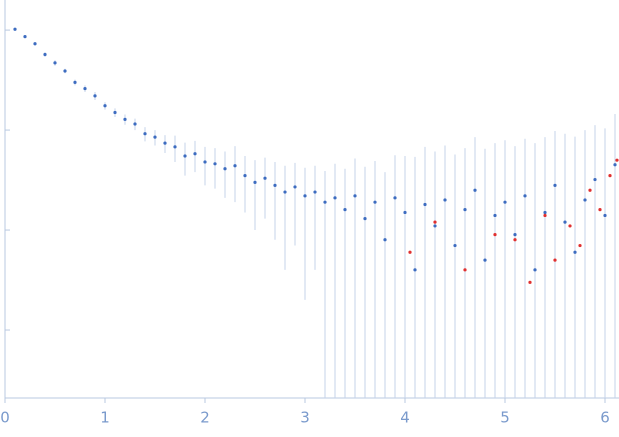  What do you see at coordinates (605, 418) in the screenshot?
I see `x-tick-label: 6` at bounding box center [605, 418].